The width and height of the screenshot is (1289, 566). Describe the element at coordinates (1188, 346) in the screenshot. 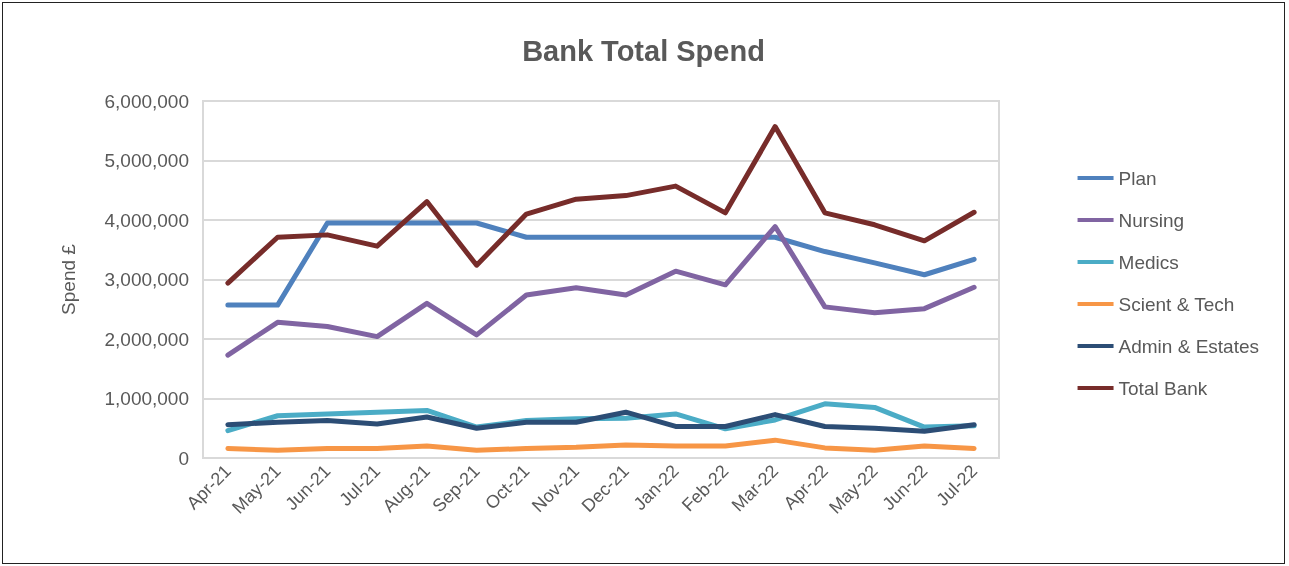

I see `legend-label: Admin & Estates` at that location.